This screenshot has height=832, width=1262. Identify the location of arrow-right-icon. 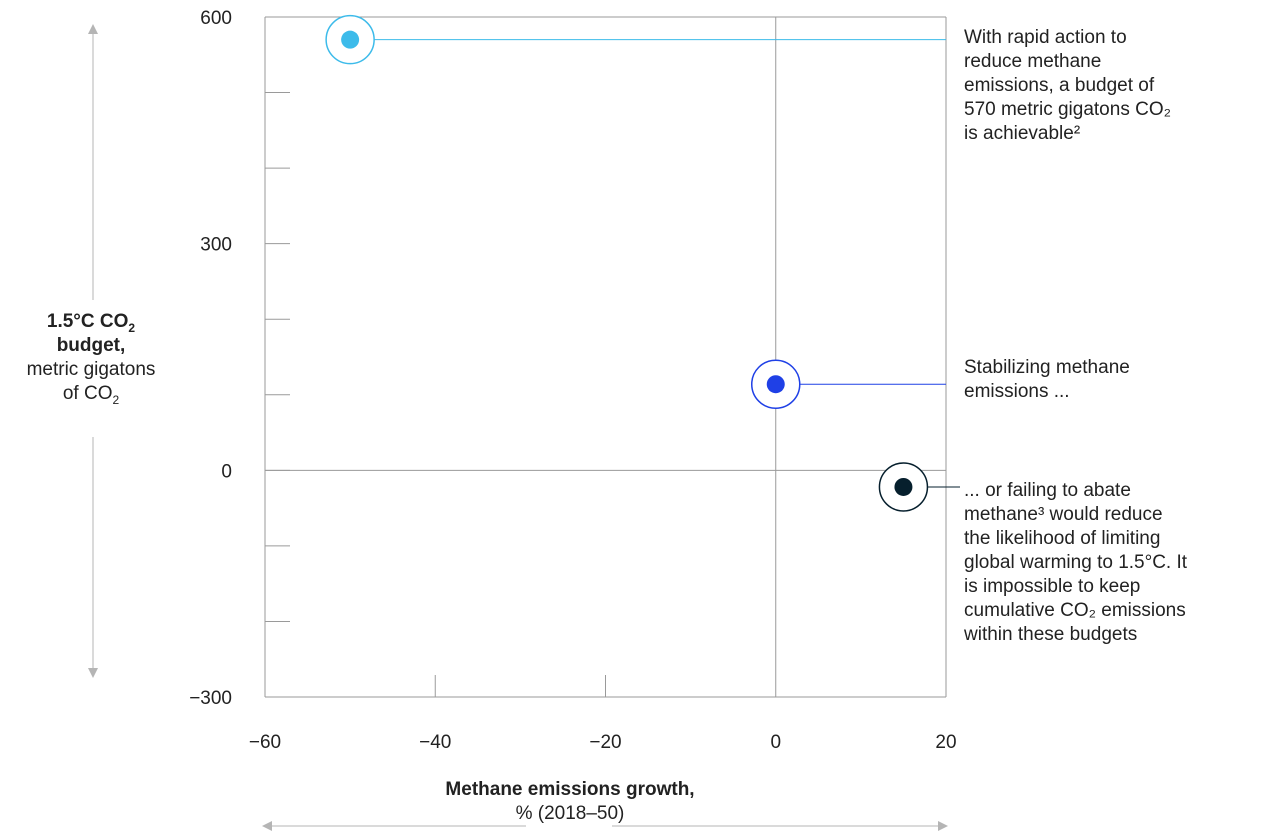
(943, 826).